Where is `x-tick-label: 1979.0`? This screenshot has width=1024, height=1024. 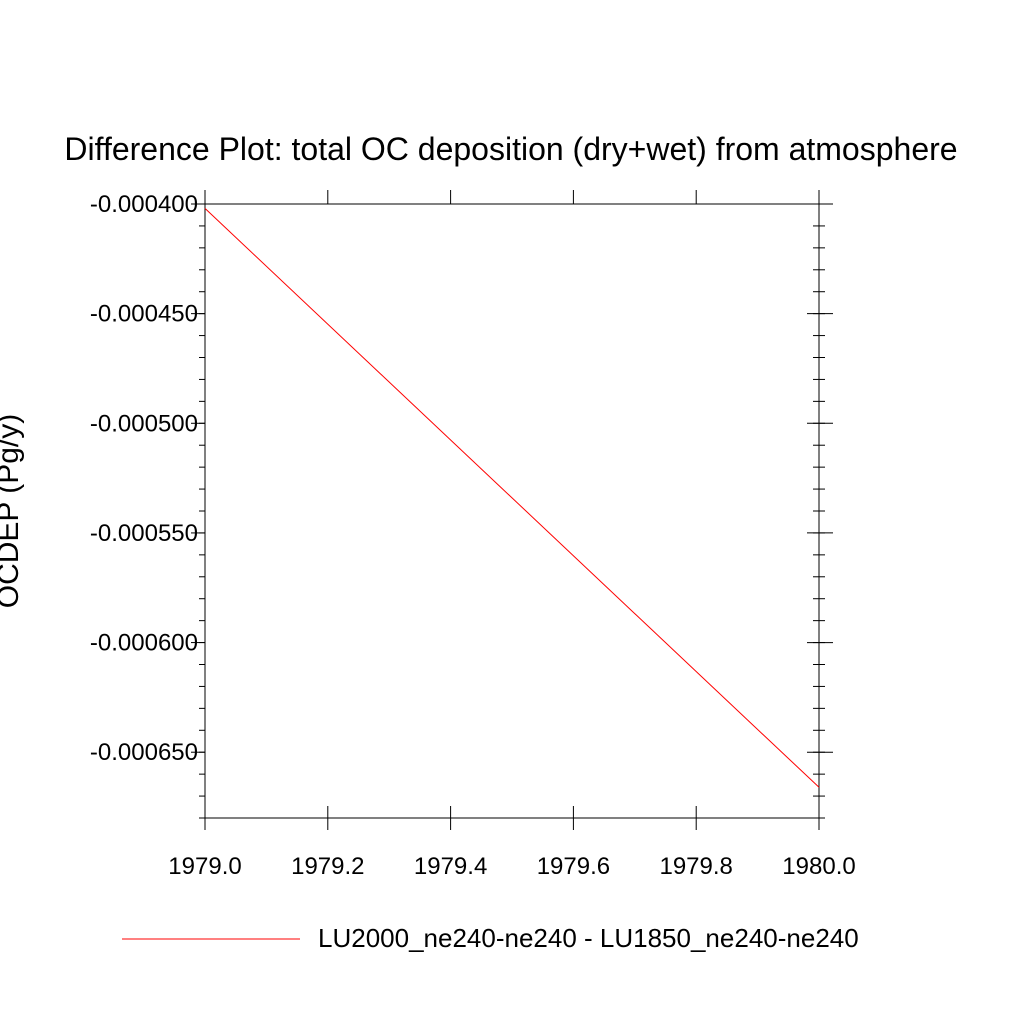
x-tick-label: 1979.0 is located at coordinates (204, 866).